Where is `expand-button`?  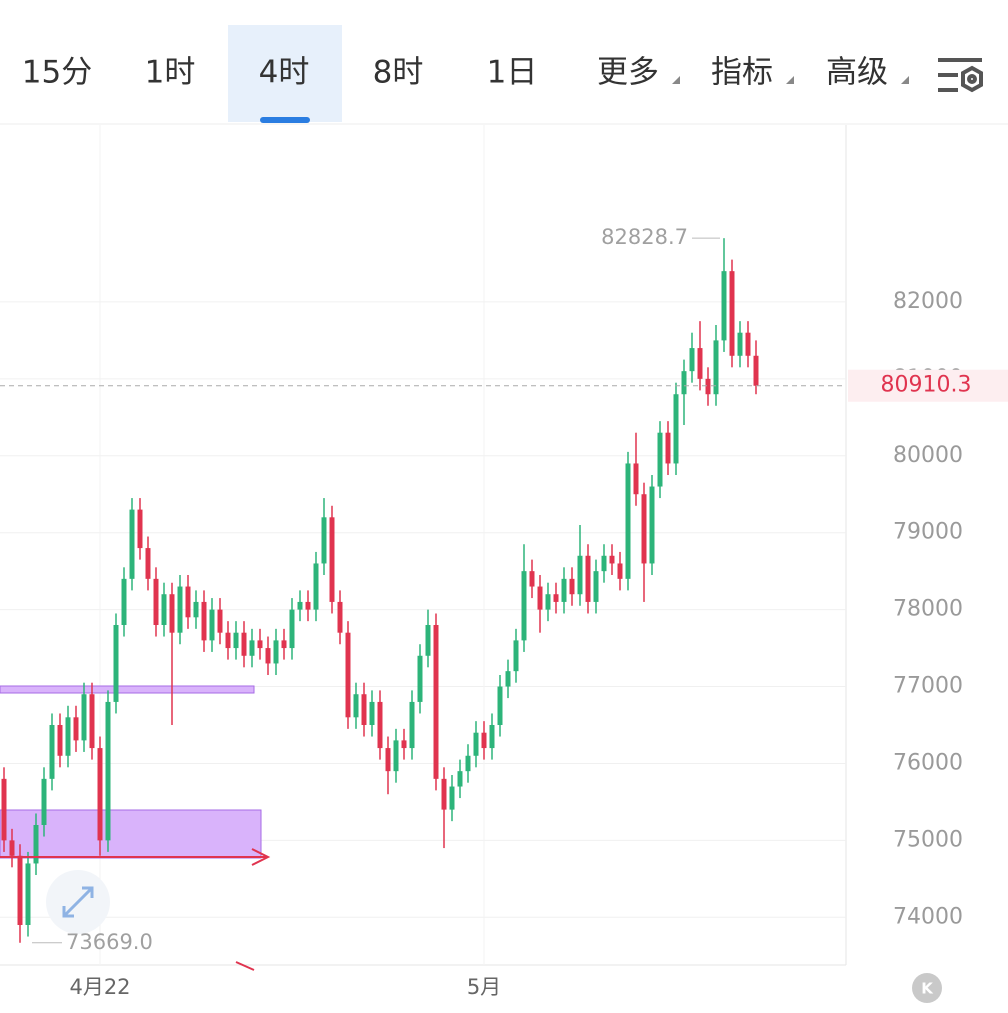 expand-button is located at coordinates (78, 902).